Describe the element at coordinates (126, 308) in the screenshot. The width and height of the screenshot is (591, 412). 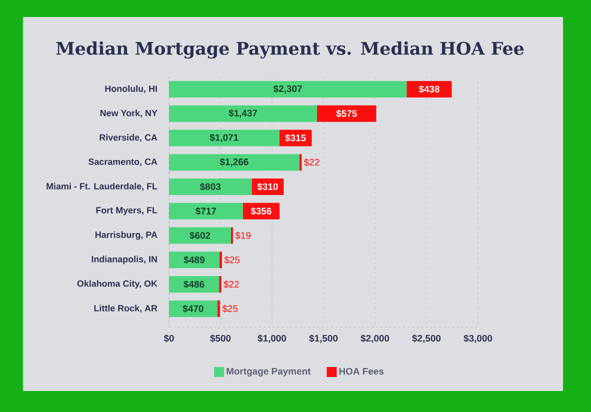
I see `y-tick-label: Little Rock, AR` at that location.